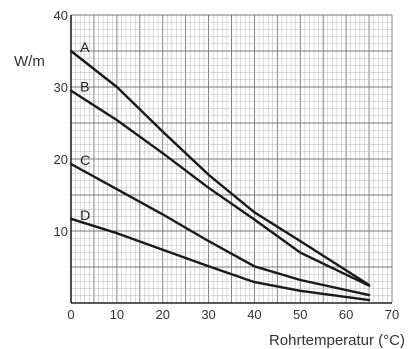 This screenshot has width=409, height=349. What do you see at coordinates (392, 314) in the screenshot?
I see `x-tick-label: 70` at bounding box center [392, 314].